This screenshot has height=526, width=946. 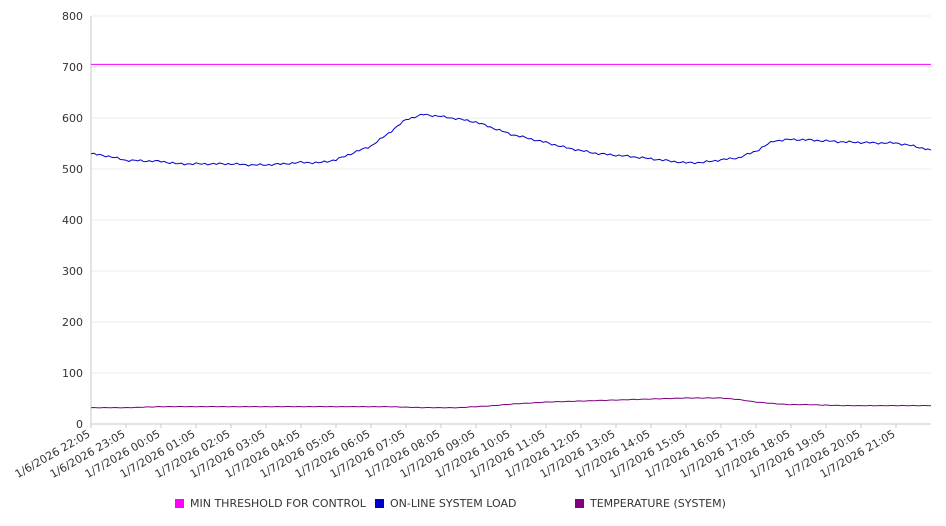 What do you see at coordinates (658, 503) in the screenshot?
I see `legend-label-temperature: TEMPERATURE (SYSTEM)` at bounding box center [658, 503].